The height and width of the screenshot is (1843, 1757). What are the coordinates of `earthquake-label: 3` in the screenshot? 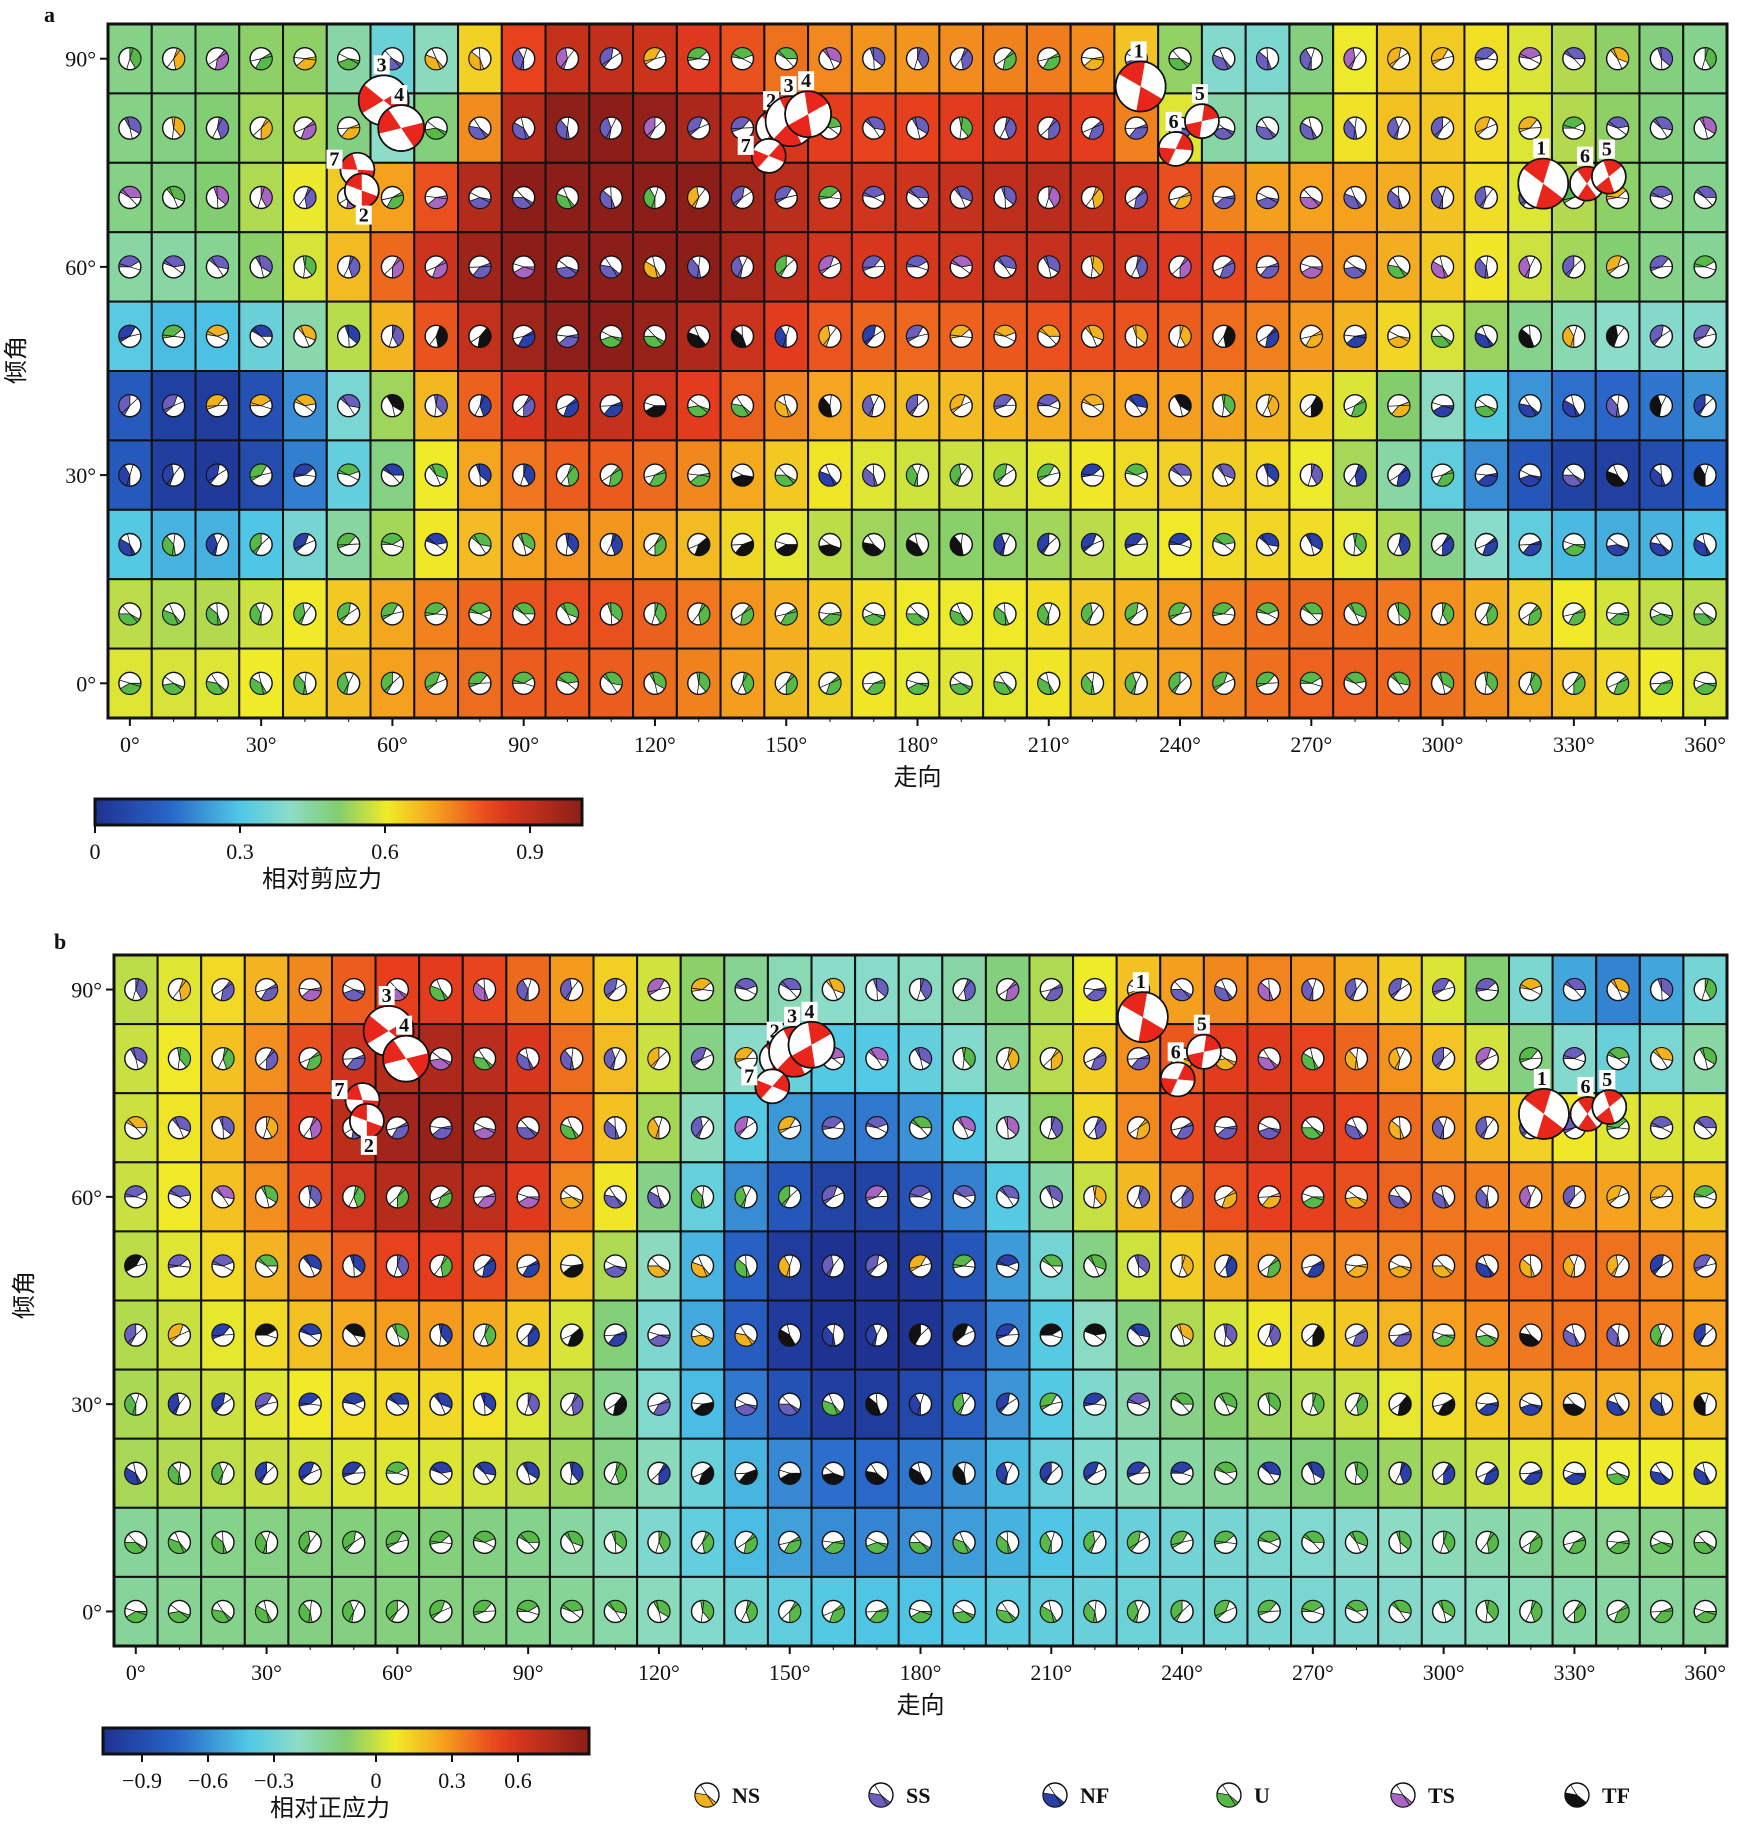 It's located at (792, 1017).